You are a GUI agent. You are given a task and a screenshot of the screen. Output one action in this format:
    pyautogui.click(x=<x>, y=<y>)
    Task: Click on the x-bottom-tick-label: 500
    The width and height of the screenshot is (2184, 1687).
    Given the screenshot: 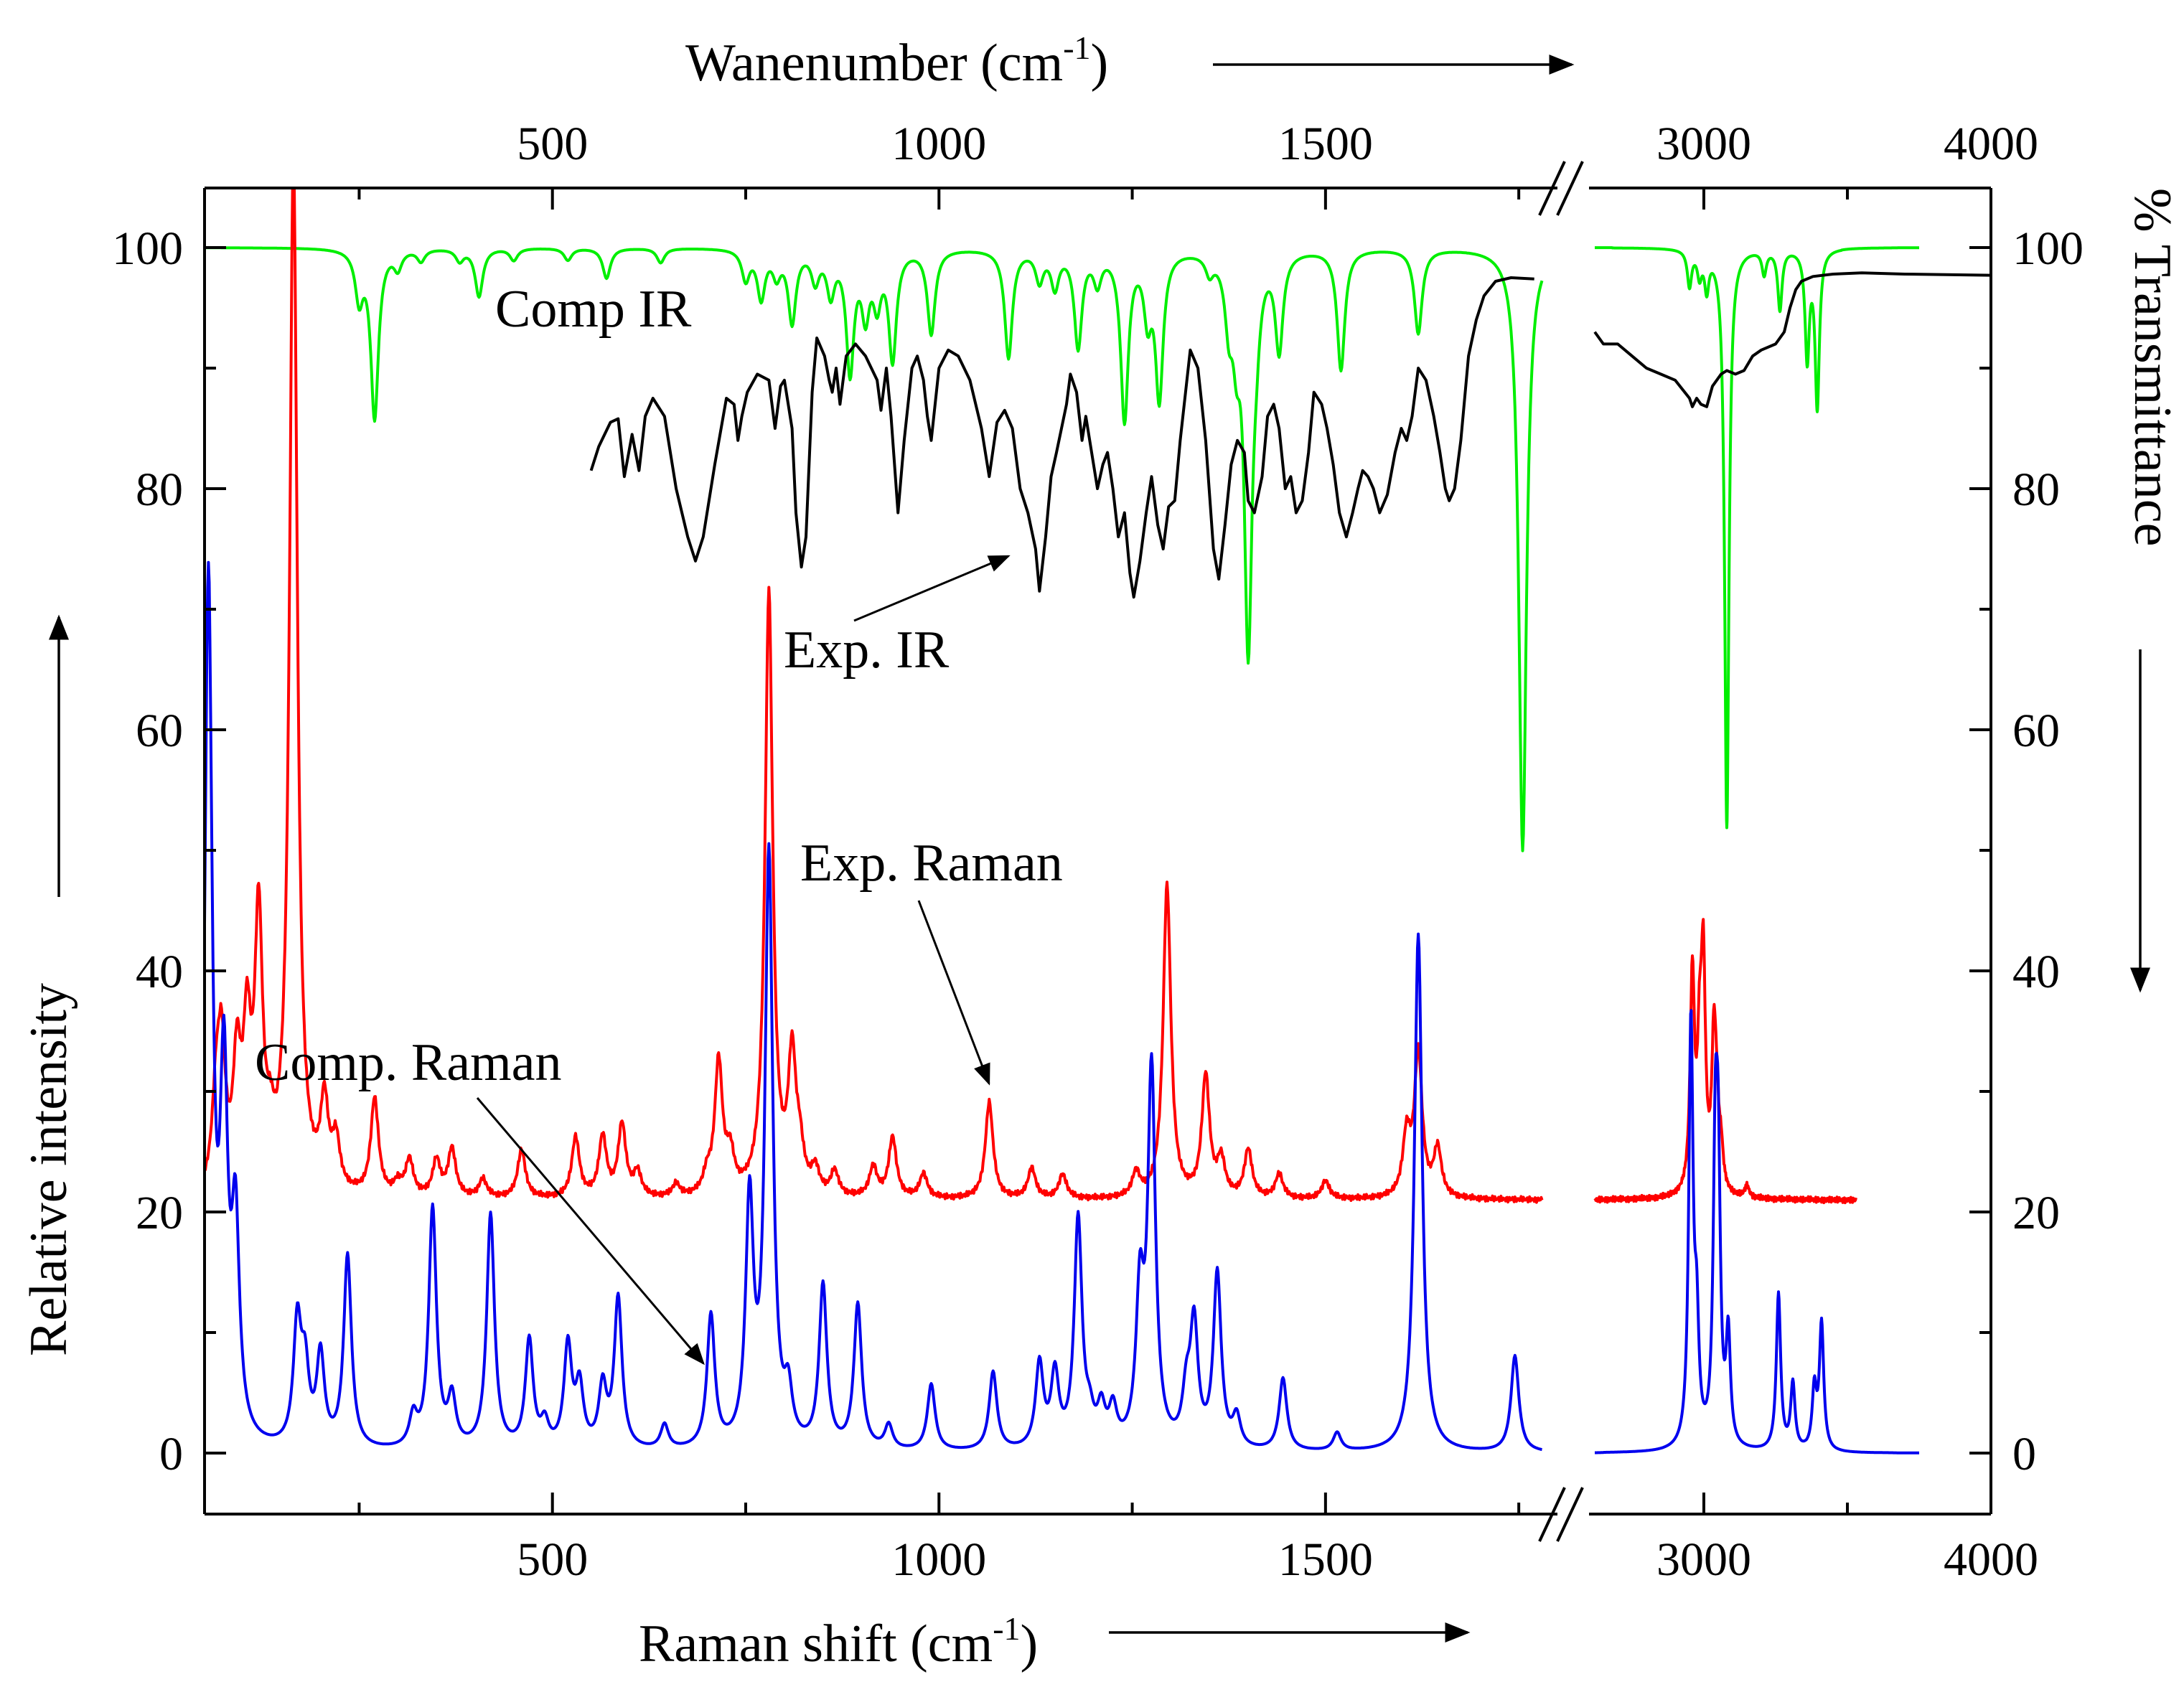 What is the action you would take?
    pyautogui.click(x=552, y=1559)
    